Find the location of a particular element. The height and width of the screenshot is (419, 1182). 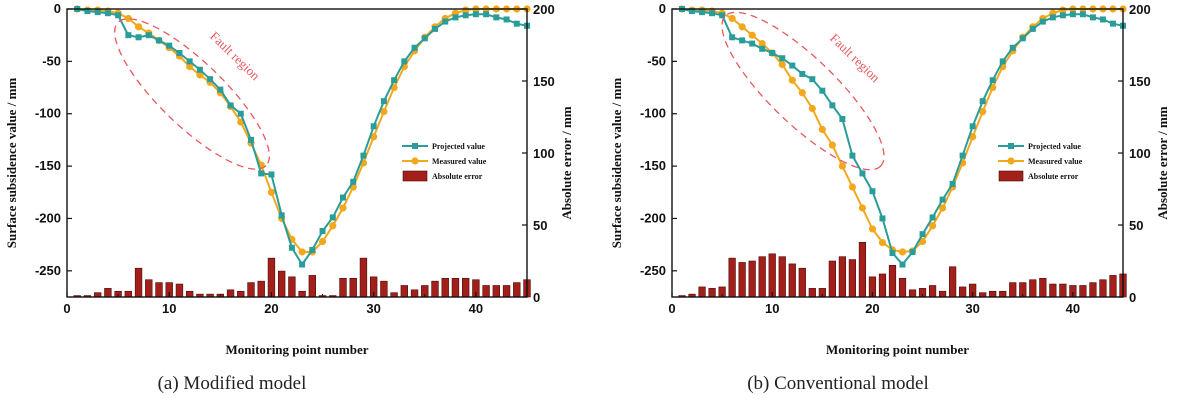

y-right-tick-label: 150 is located at coordinates (1140, 81).